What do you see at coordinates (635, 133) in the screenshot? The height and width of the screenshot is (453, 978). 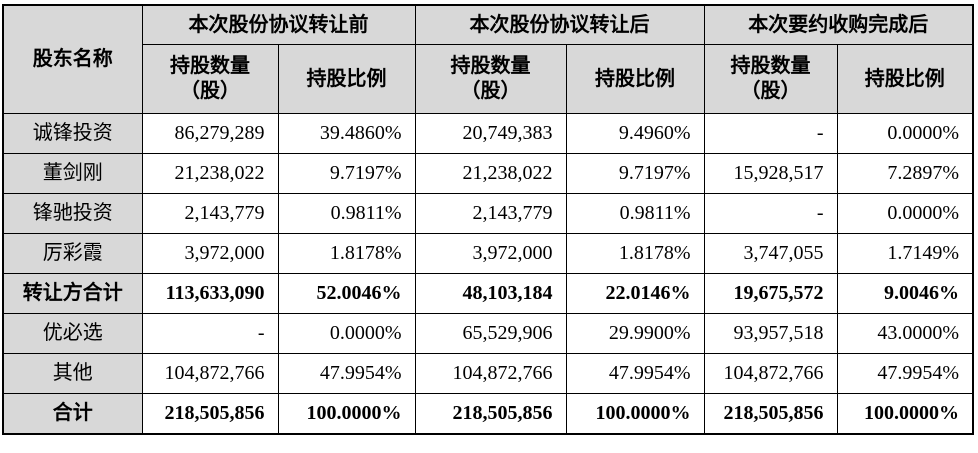 I see `share-ratio-cell: 9.4960%` at bounding box center [635, 133].